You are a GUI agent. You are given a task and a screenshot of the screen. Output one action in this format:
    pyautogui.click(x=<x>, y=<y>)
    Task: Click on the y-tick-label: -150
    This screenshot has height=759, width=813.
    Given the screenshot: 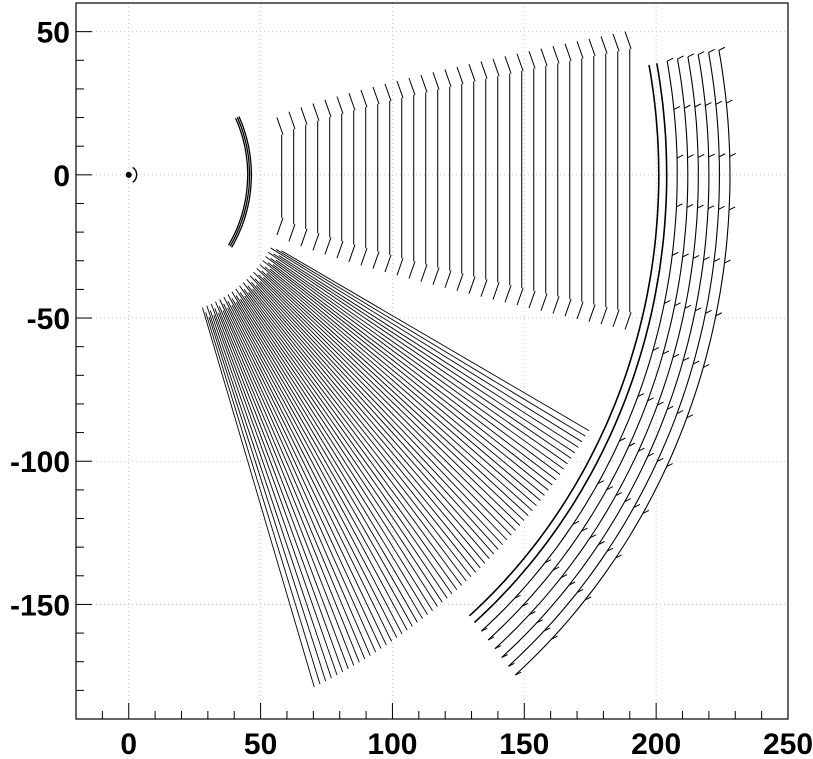 What is the action you would take?
    pyautogui.click(x=40, y=605)
    